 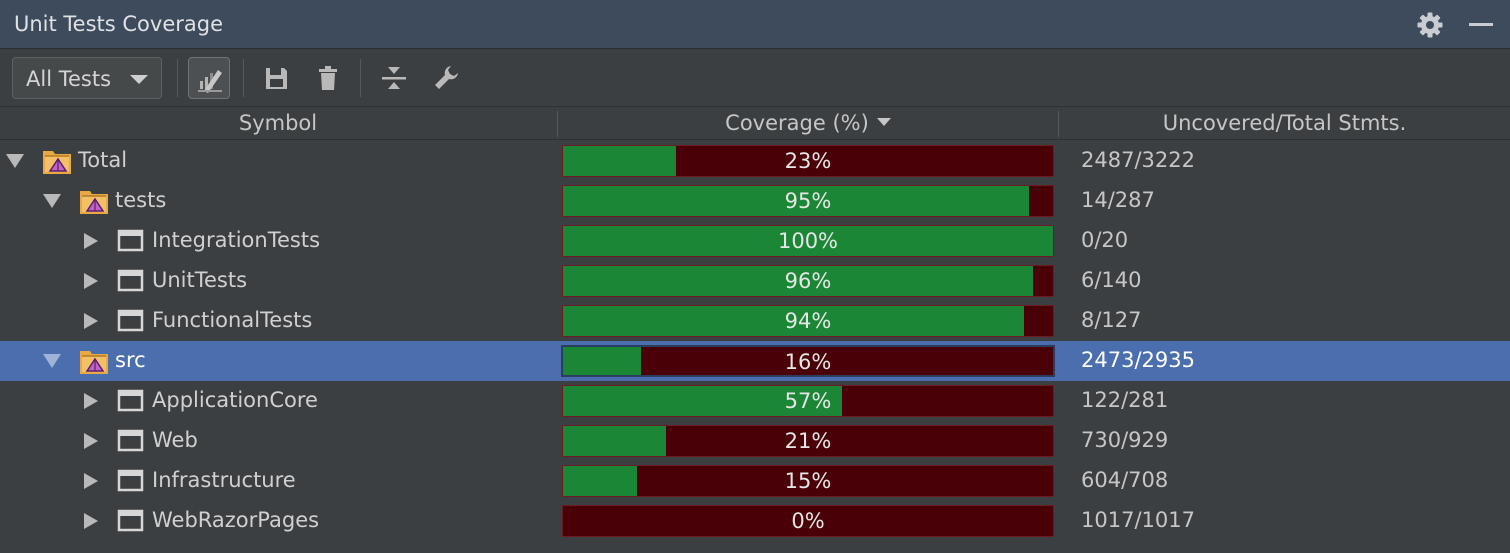 I want to click on tree-row-integrationtests: IntegrationTests 100% 0/20, so click(x=755, y=241).